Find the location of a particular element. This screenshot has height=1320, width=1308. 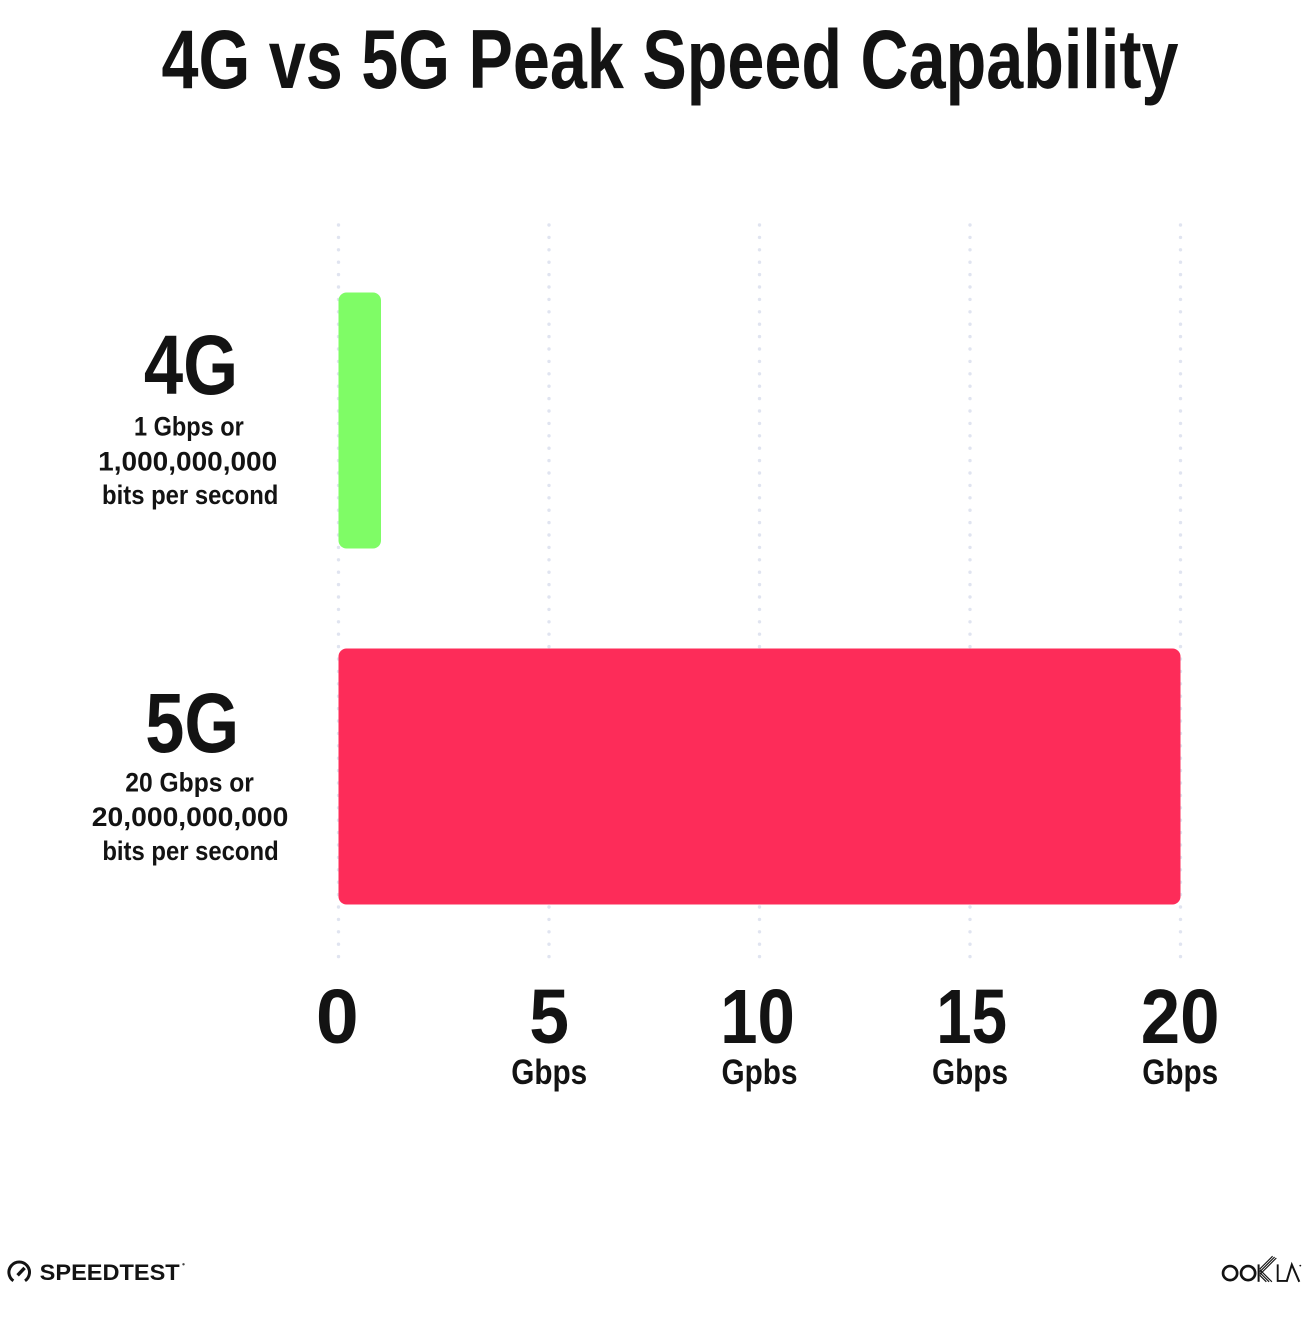

svg-text: 20 Gbps or is located at coordinates (189, 783).